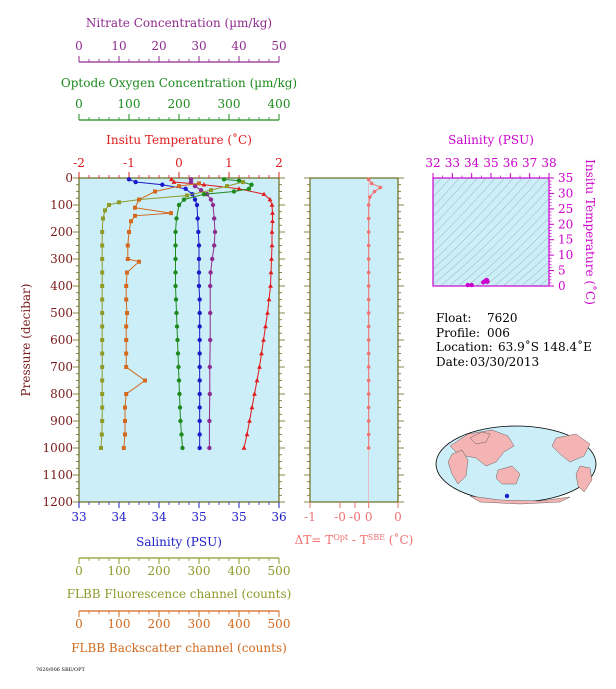 This screenshot has height=689, width=616. Describe the element at coordinates (565, 255) in the screenshot. I see `ts-y-tick-label: 10` at that location.